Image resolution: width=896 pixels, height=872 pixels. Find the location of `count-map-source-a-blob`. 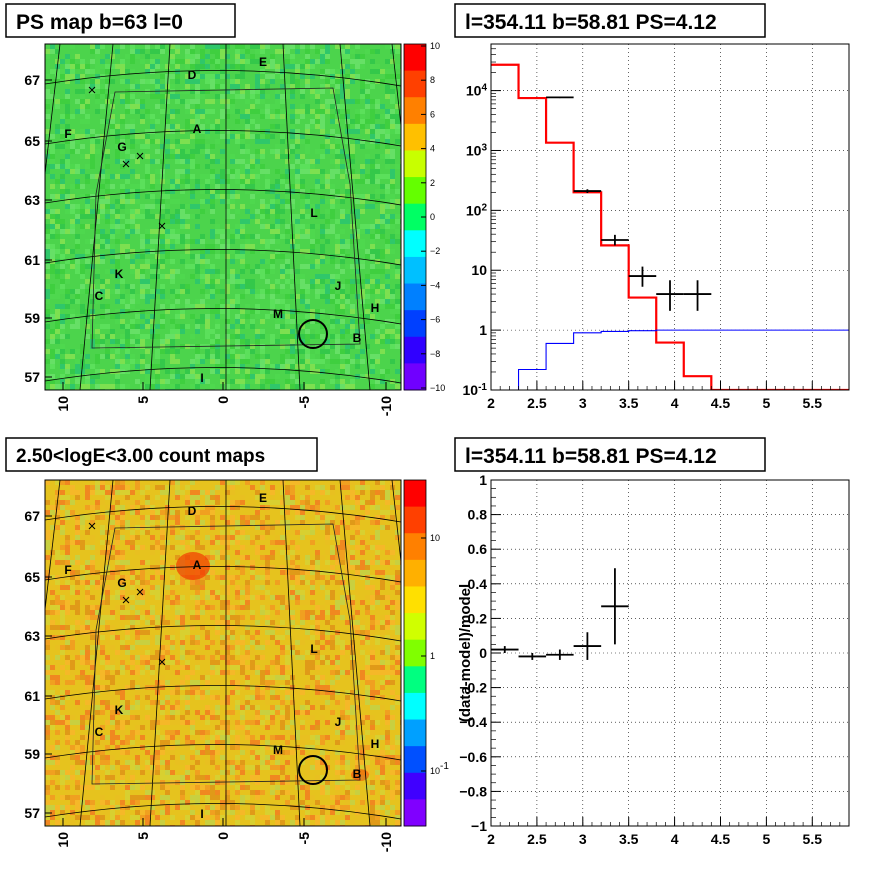

count-map-source-a-blob is located at coordinates (193, 566).